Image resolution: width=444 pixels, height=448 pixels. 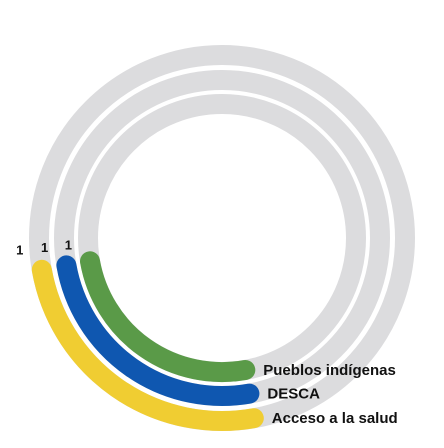 I want to click on series-label-pueblos-indigenas: Pueblos indígenas, so click(x=329, y=370).